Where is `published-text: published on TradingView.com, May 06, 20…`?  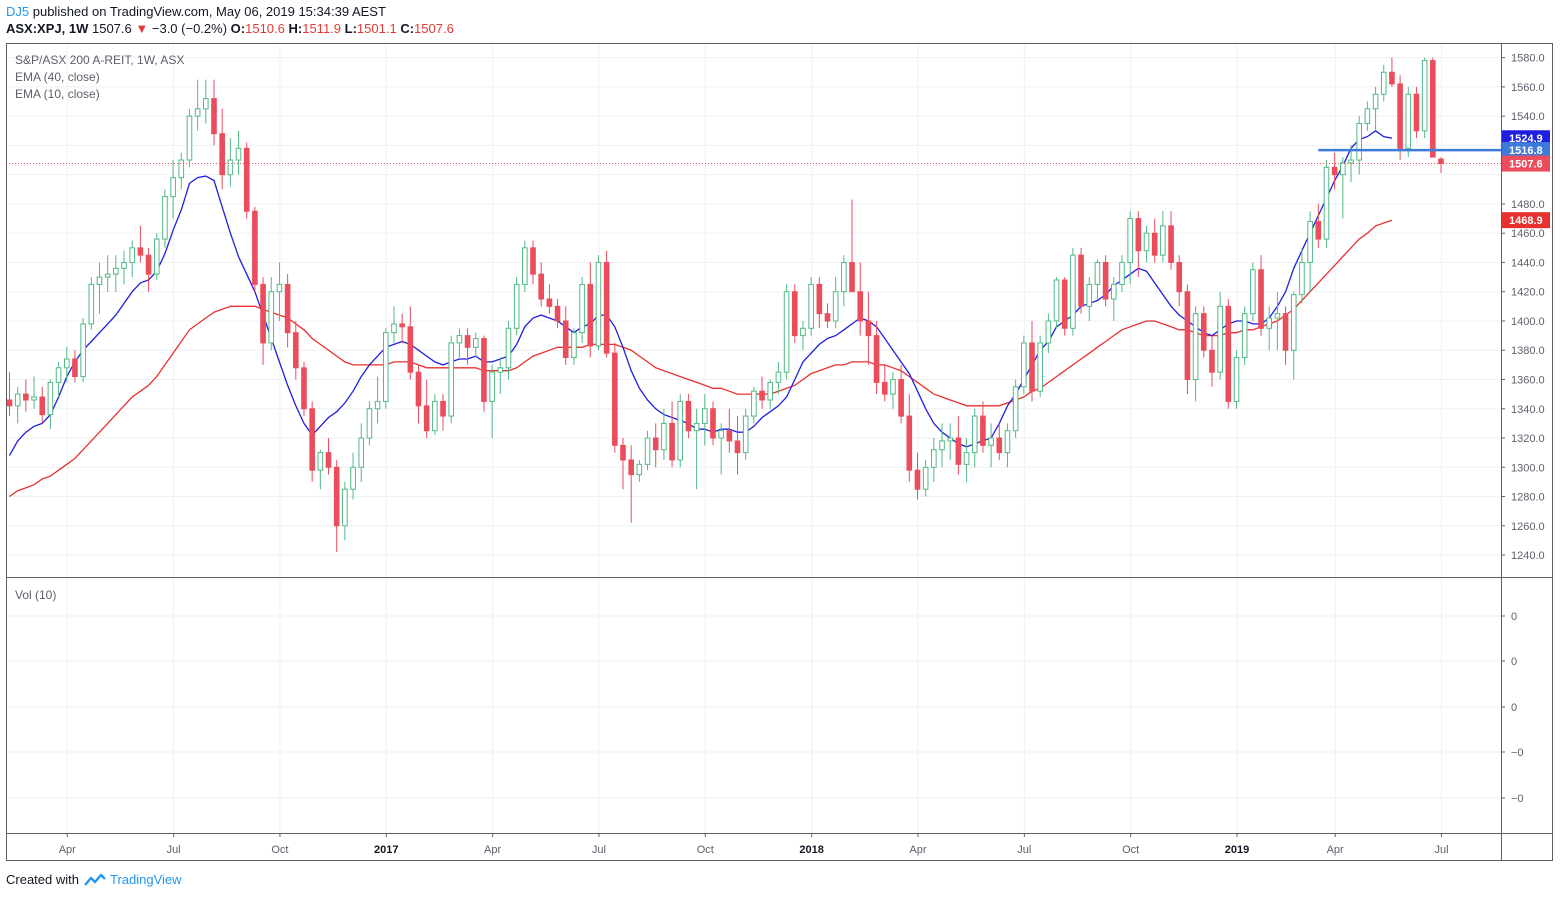 published-text: published on TradingView.com, May 06, 20… is located at coordinates (207, 11).